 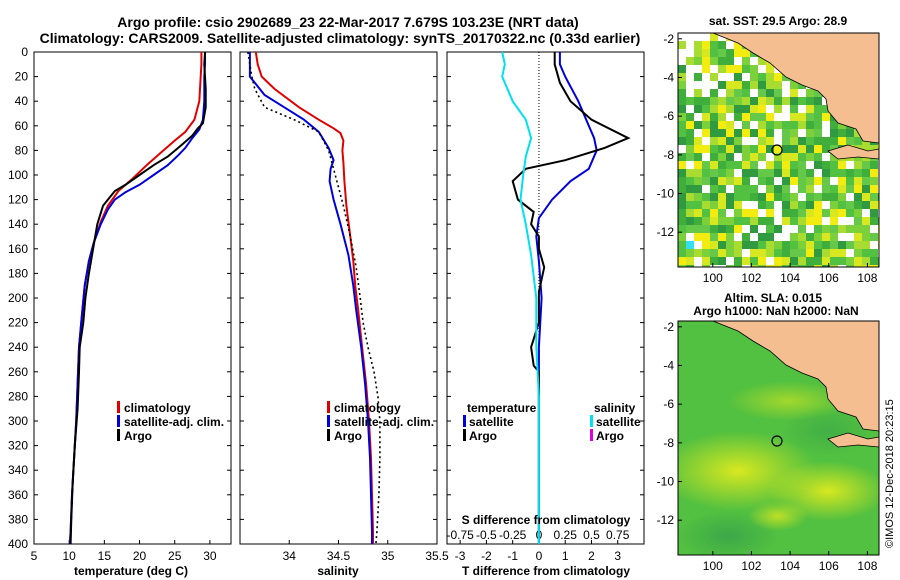 What do you see at coordinates (437, 556) in the screenshot?
I see `x-tick-label: 35.5` at bounding box center [437, 556].